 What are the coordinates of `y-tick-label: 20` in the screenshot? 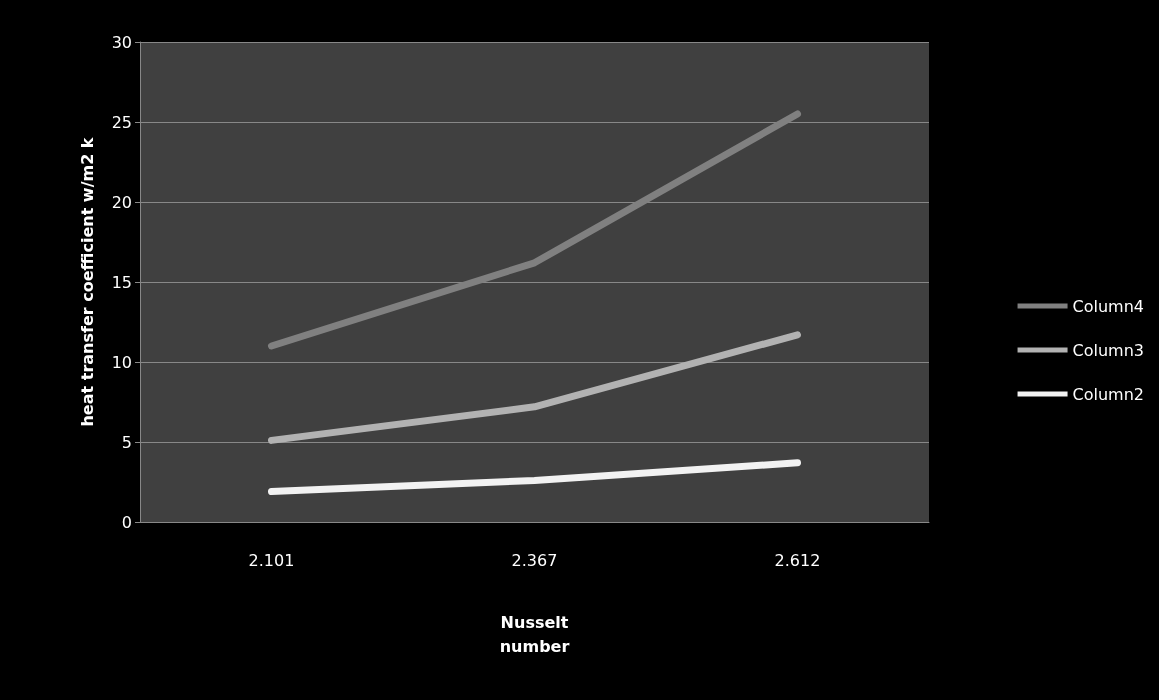 It's located at (121, 202).